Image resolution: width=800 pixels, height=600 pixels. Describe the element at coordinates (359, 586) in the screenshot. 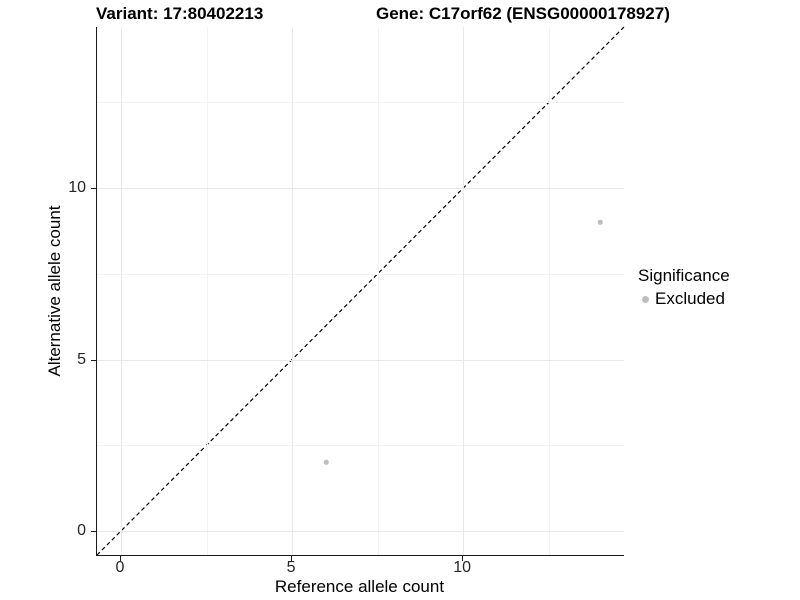

I see `x-axis-label: Reference allele count` at that location.